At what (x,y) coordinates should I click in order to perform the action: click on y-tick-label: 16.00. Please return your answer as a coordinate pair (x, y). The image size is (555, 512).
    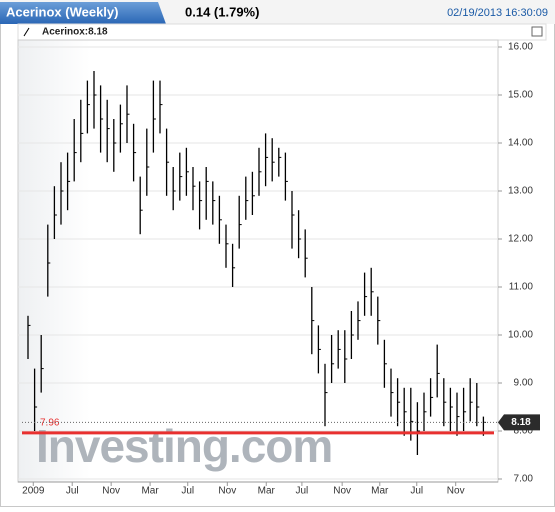
    Looking at the image, I should click on (520, 47).